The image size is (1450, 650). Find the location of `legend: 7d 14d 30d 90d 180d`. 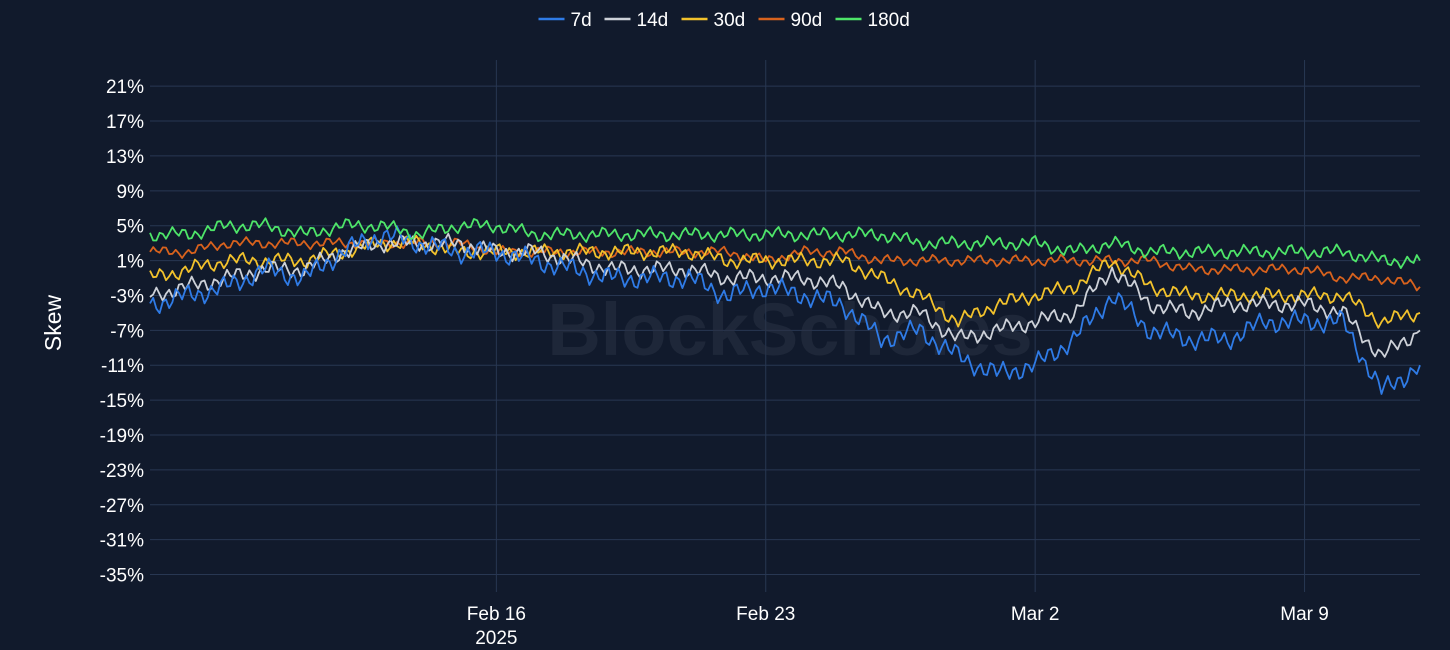

legend: 7d 14d 30d 90d 180d is located at coordinates (724, 20).